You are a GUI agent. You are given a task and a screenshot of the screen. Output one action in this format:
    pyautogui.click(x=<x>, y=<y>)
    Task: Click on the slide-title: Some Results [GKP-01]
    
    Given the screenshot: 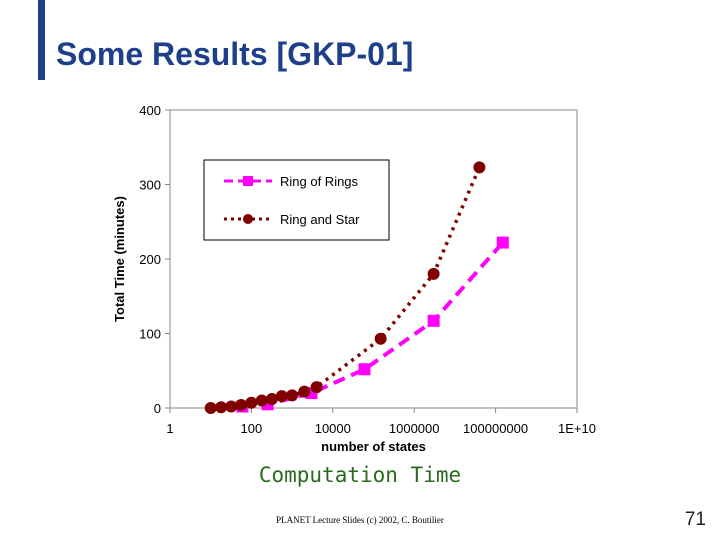 What is the action you would take?
    pyautogui.click(x=235, y=54)
    